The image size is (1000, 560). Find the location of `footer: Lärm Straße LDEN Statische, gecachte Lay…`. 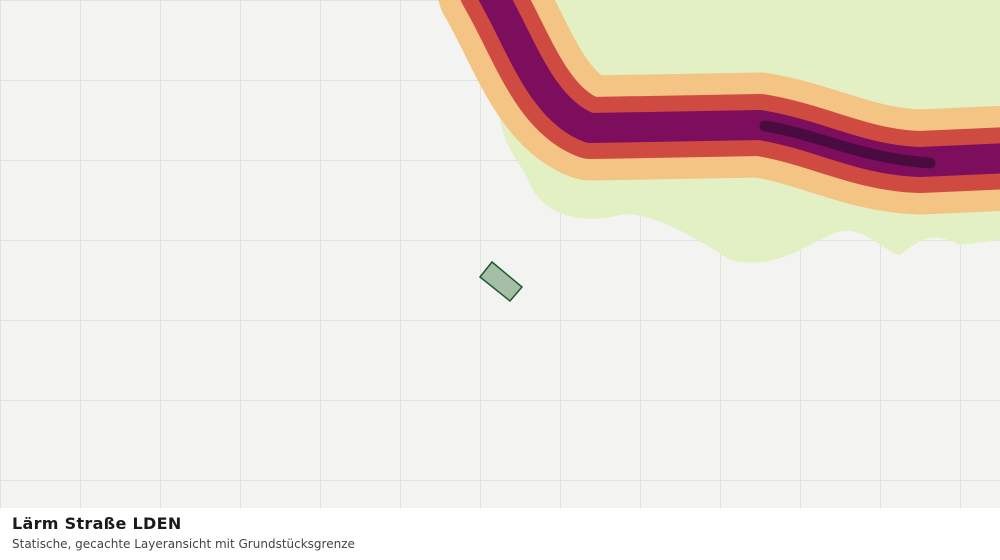

footer: Lärm Straße LDEN Statische, gecachte Lay… is located at coordinates (500, 534).